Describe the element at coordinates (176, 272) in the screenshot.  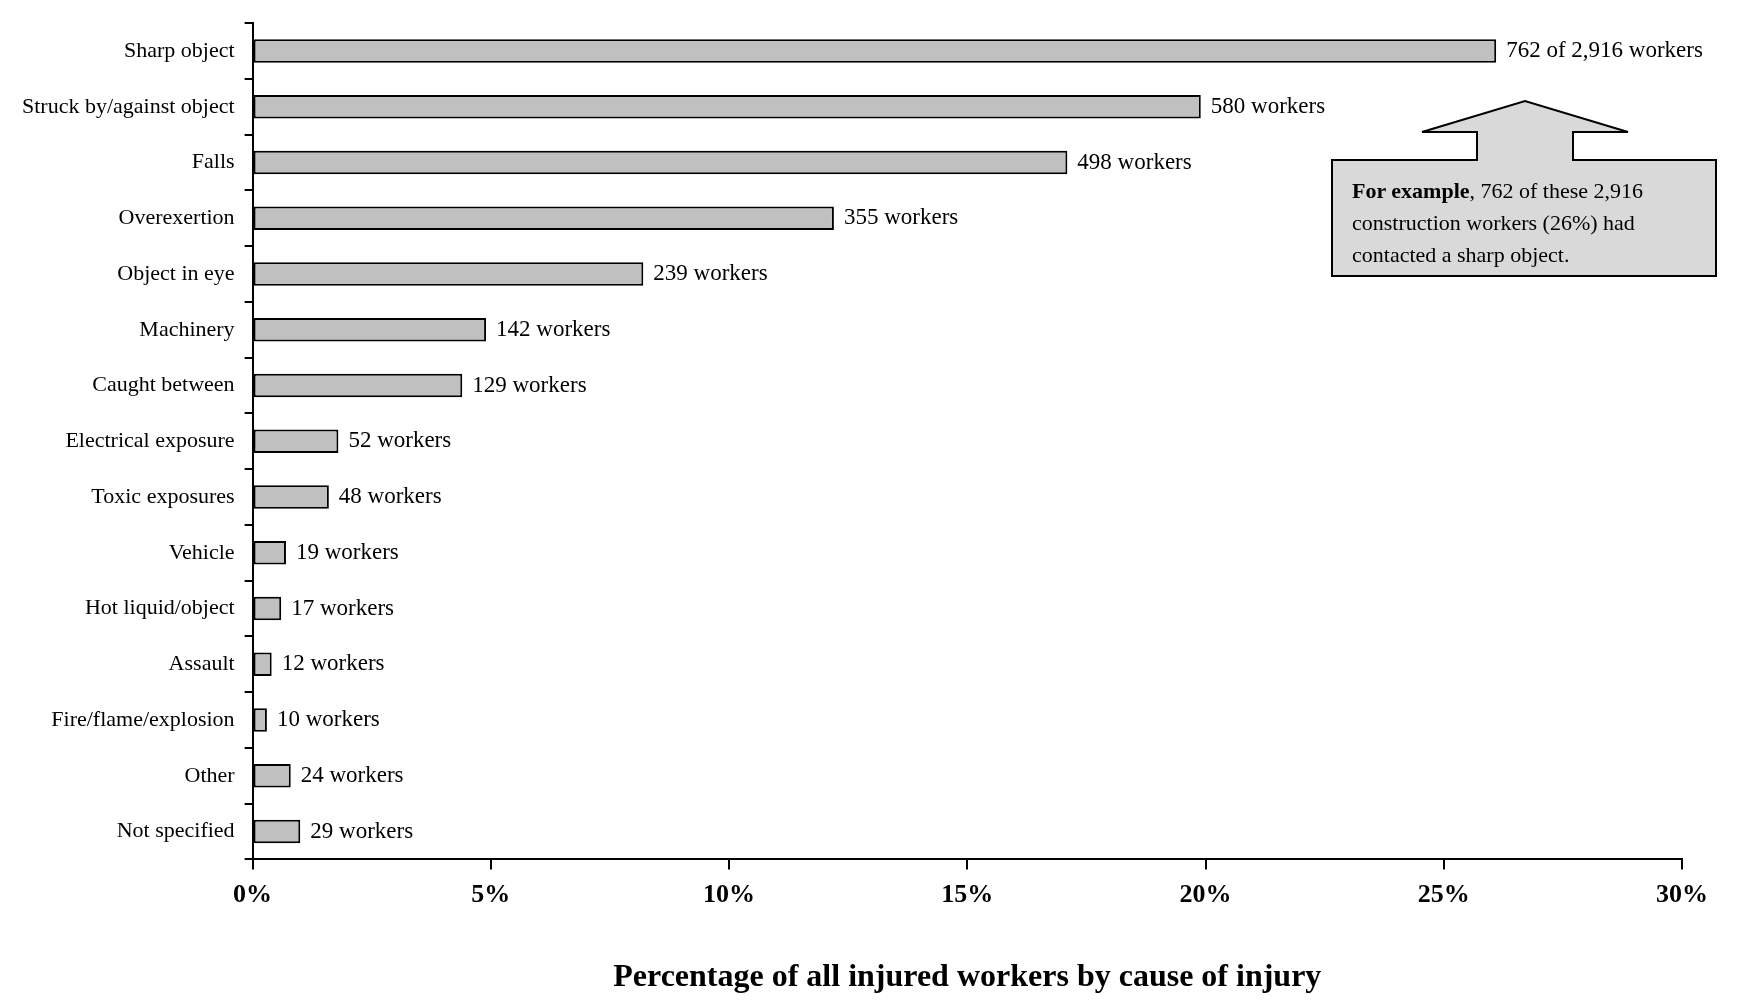
I see `y-tick-label: Object in eye` at that location.